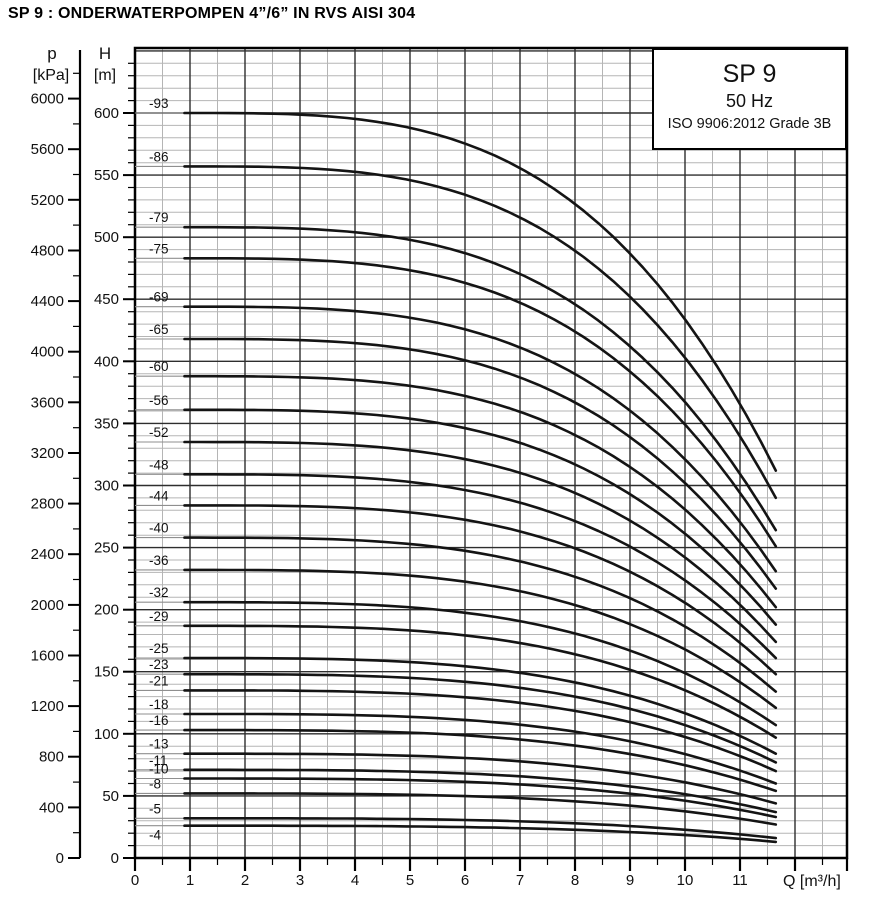  I want to click on p-axis-unit: [kPa], so click(51, 75).